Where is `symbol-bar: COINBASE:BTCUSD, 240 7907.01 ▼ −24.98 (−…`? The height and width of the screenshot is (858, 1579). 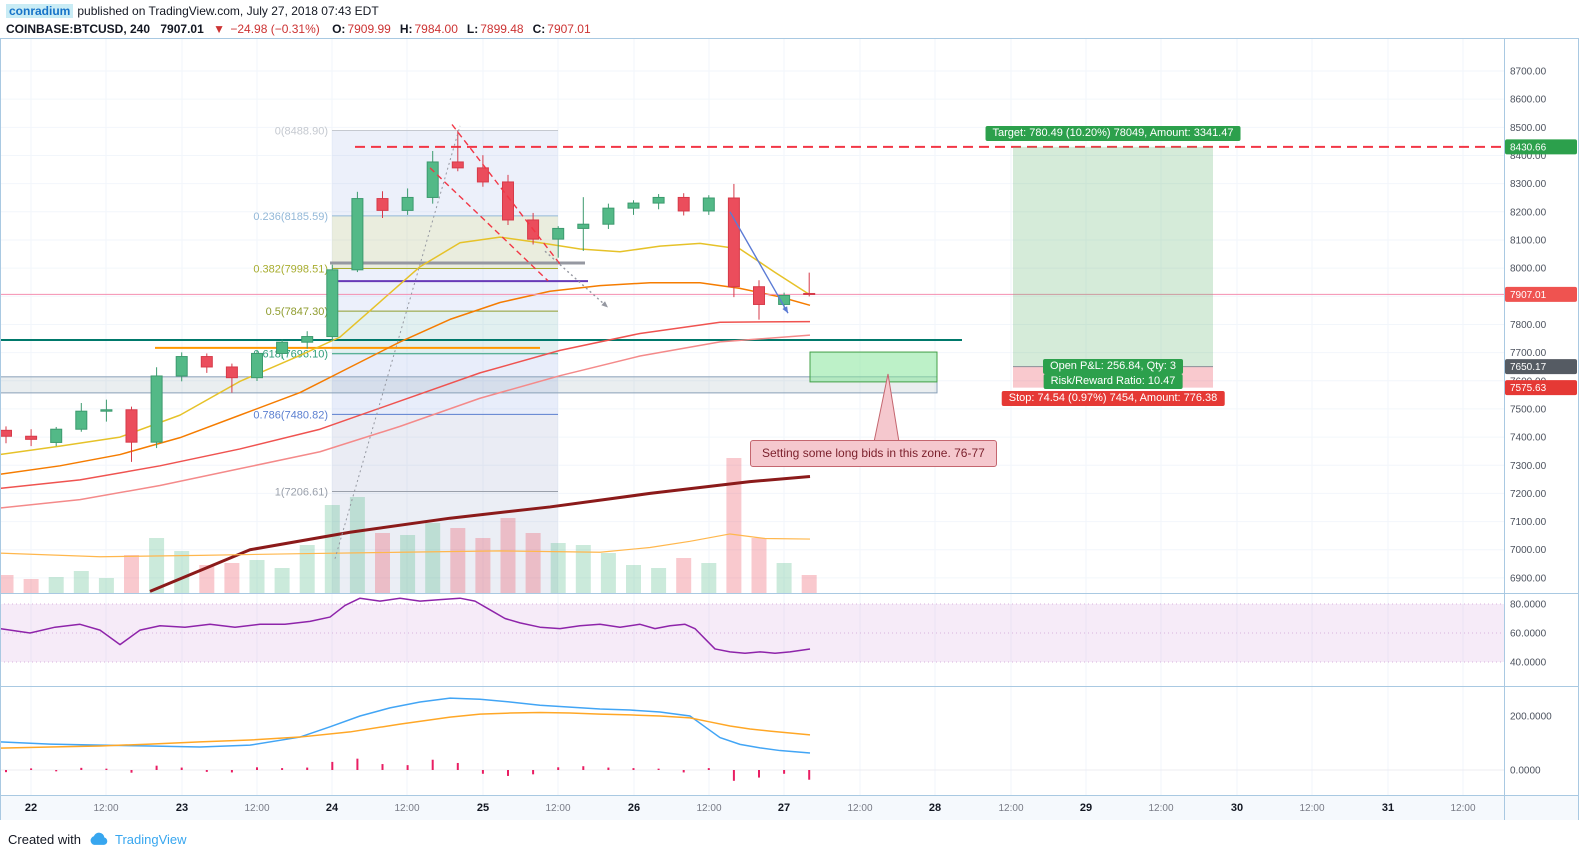 symbol-bar: COINBASE:BTCUSD, 240 7907.01 ▼ −24.98 (−… is located at coordinates (792, 29).